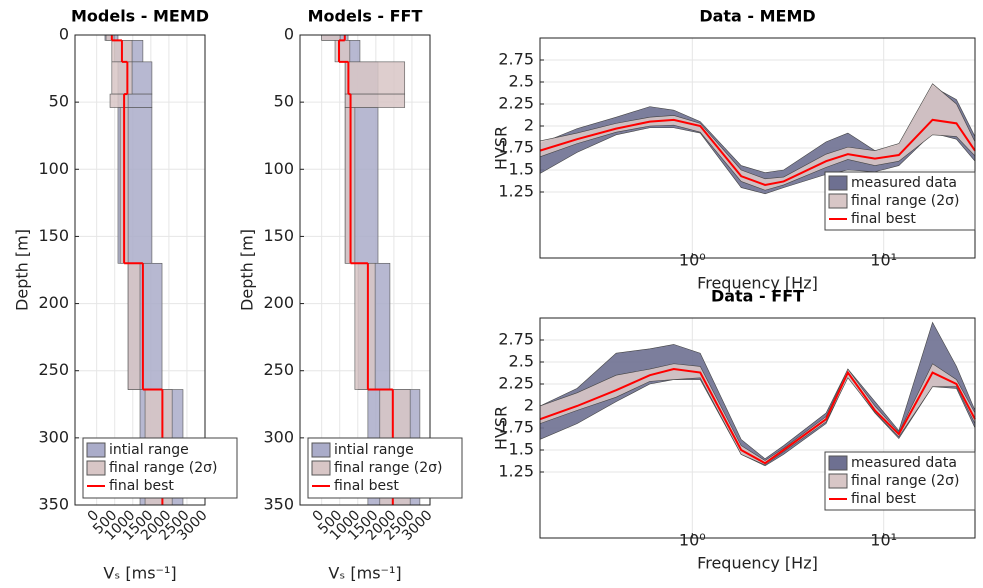  I want to click on chart-title: Data - FFT, so click(757, 296).